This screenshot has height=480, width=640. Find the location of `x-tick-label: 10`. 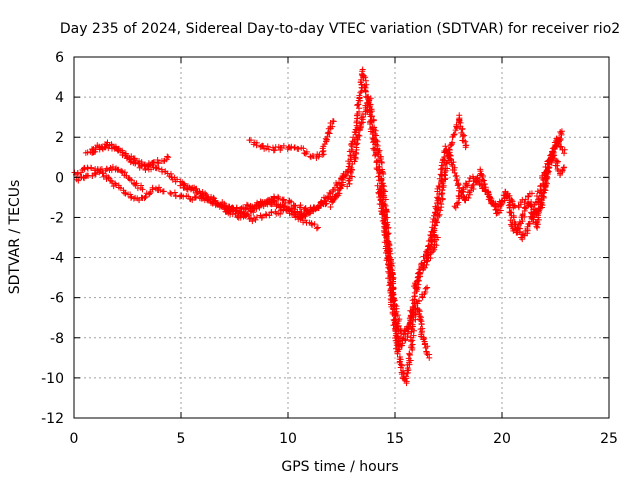

x-tick-label: 10 is located at coordinates (288, 439).